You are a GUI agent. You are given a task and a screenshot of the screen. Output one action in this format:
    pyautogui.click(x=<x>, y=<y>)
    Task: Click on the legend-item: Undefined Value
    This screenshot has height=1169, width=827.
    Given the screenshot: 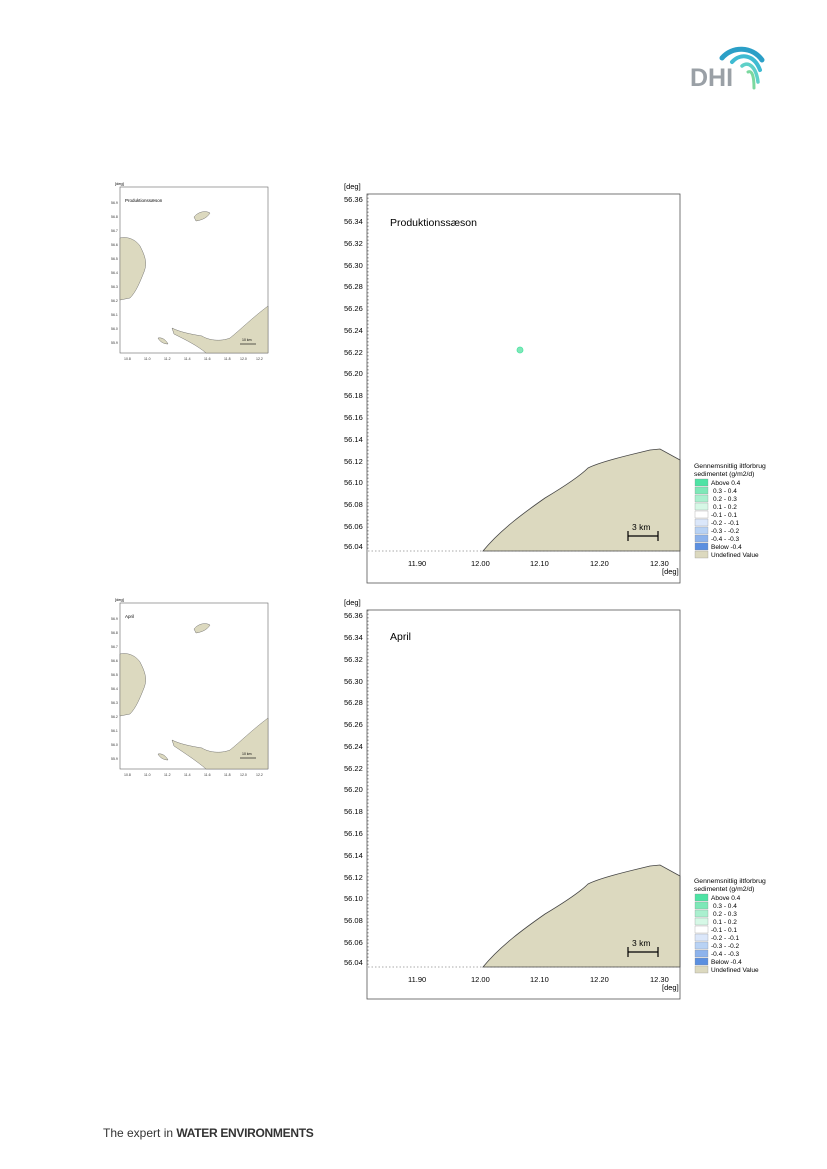 What is the action you would take?
    pyautogui.click(x=735, y=555)
    